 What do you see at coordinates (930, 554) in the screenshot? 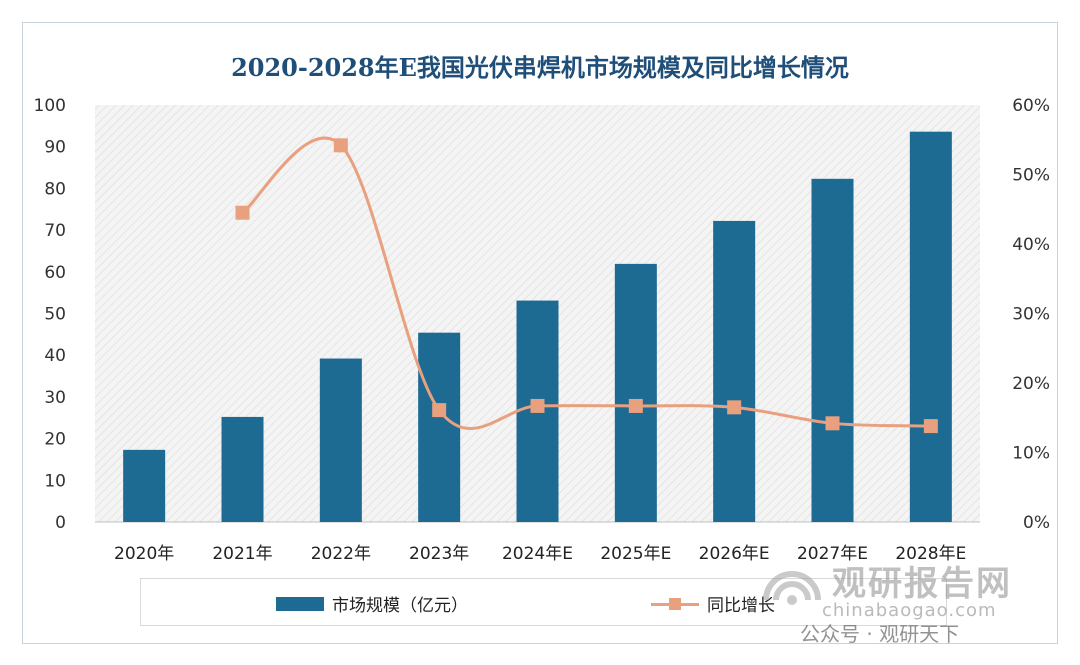
I see `x-tick-label: 2028年E` at bounding box center [930, 554].